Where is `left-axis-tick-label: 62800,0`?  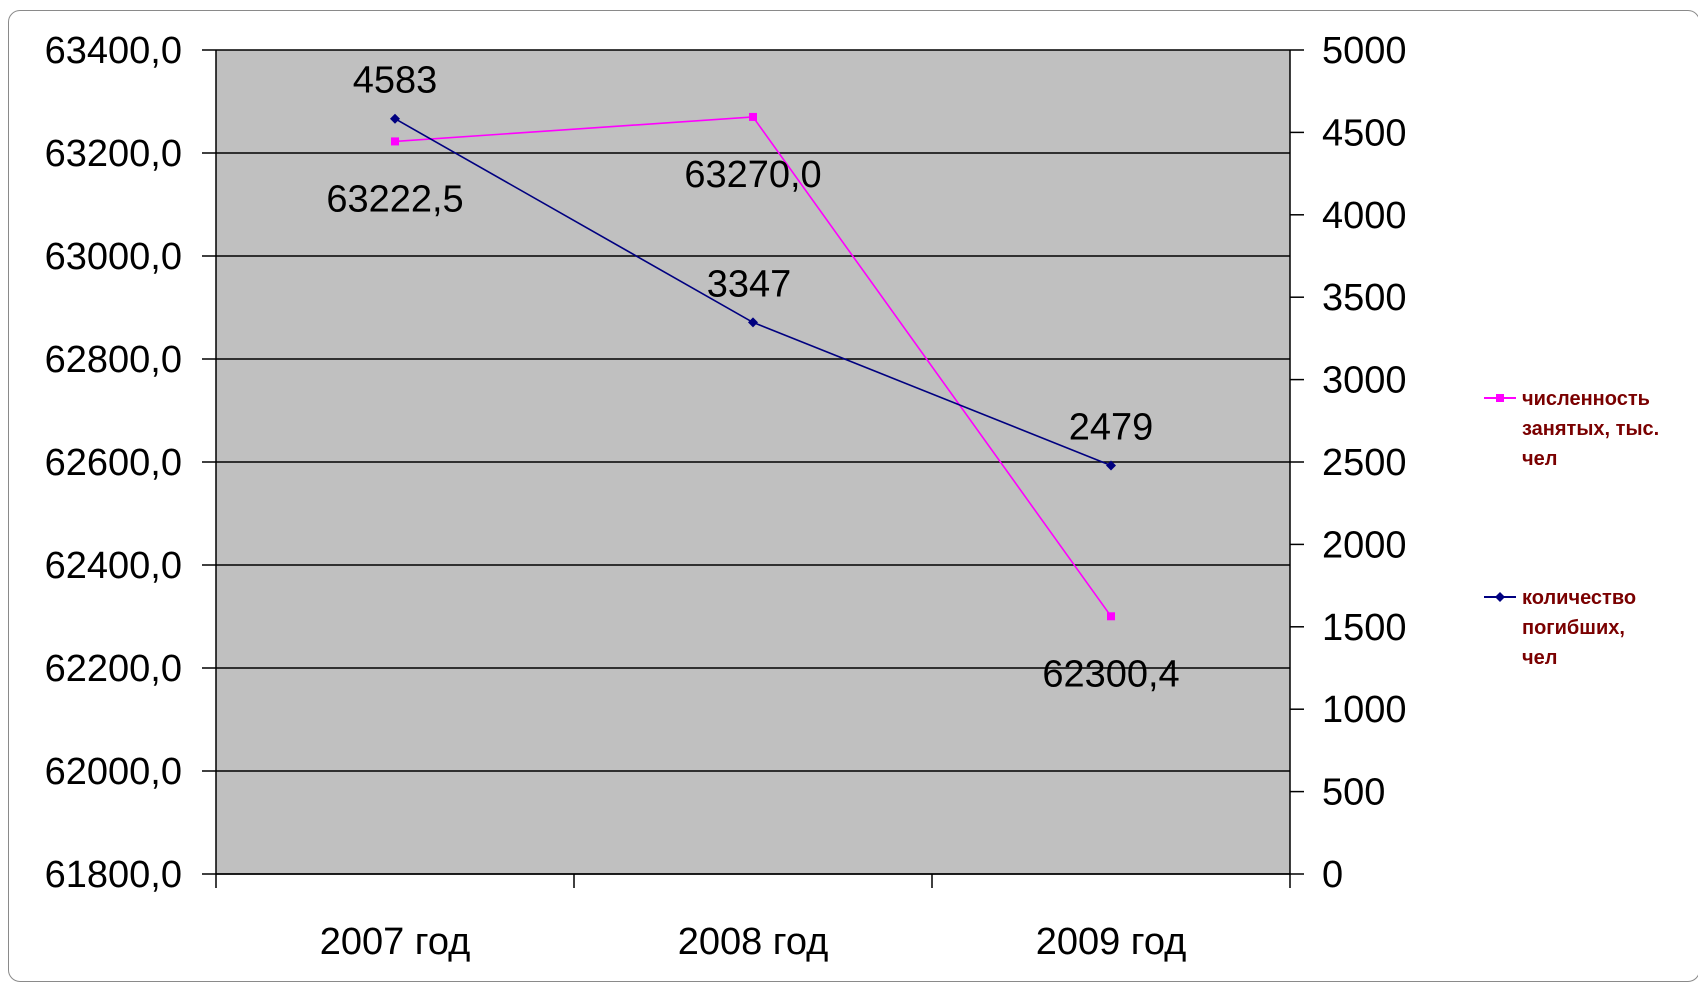 left-axis-tick-label: 62800,0 is located at coordinates (113, 360).